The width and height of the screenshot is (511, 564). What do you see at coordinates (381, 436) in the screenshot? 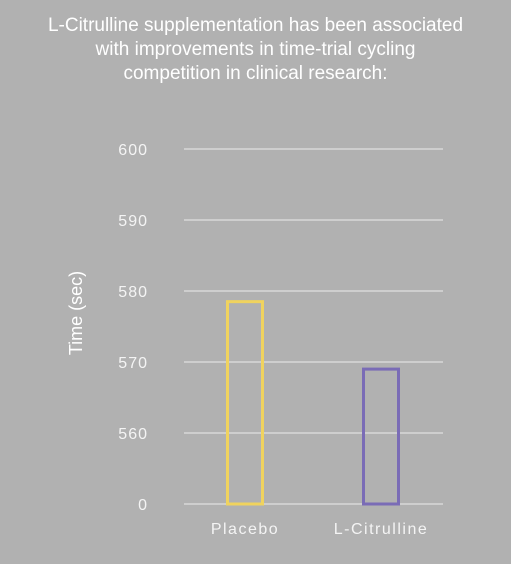
I see `bar-l-citrulline` at bounding box center [381, 436].